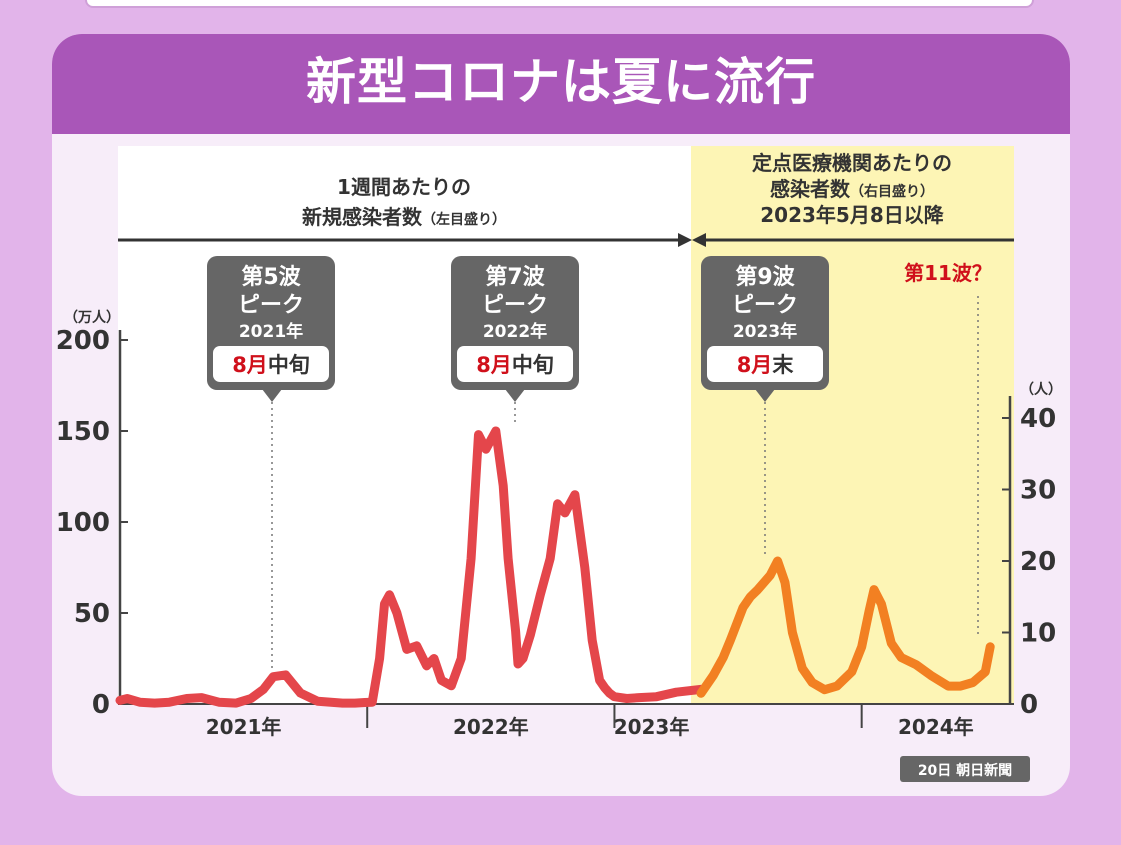 The image size is (1121, 845). Describe the element at coordinates (1038, 419) in the screenshot. I see `right-tick-label: 40` at that location.